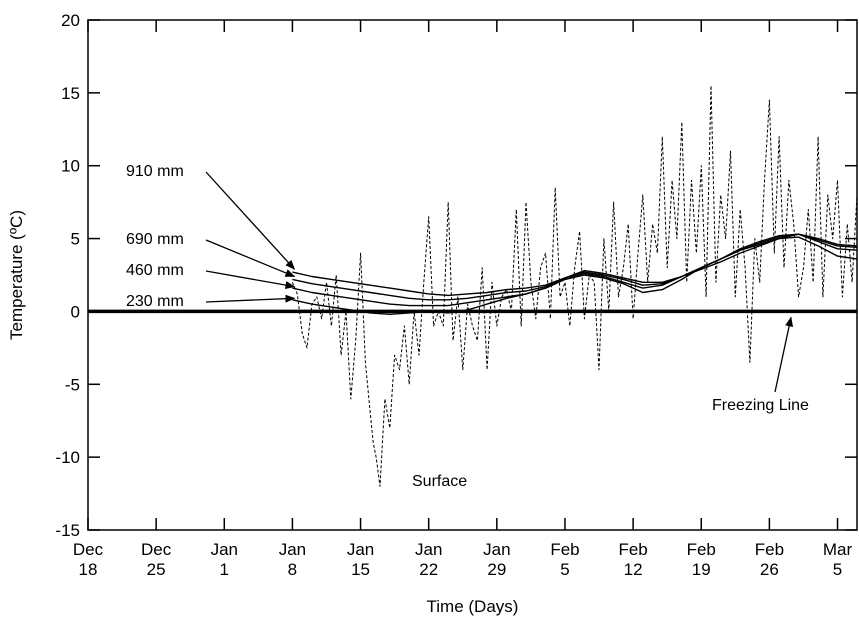 The width and height of the screenshot is (859, 626). Describe the element at coordinates (439, 481) in the screenshot. I see `annotation-surface: Surface` at that location.